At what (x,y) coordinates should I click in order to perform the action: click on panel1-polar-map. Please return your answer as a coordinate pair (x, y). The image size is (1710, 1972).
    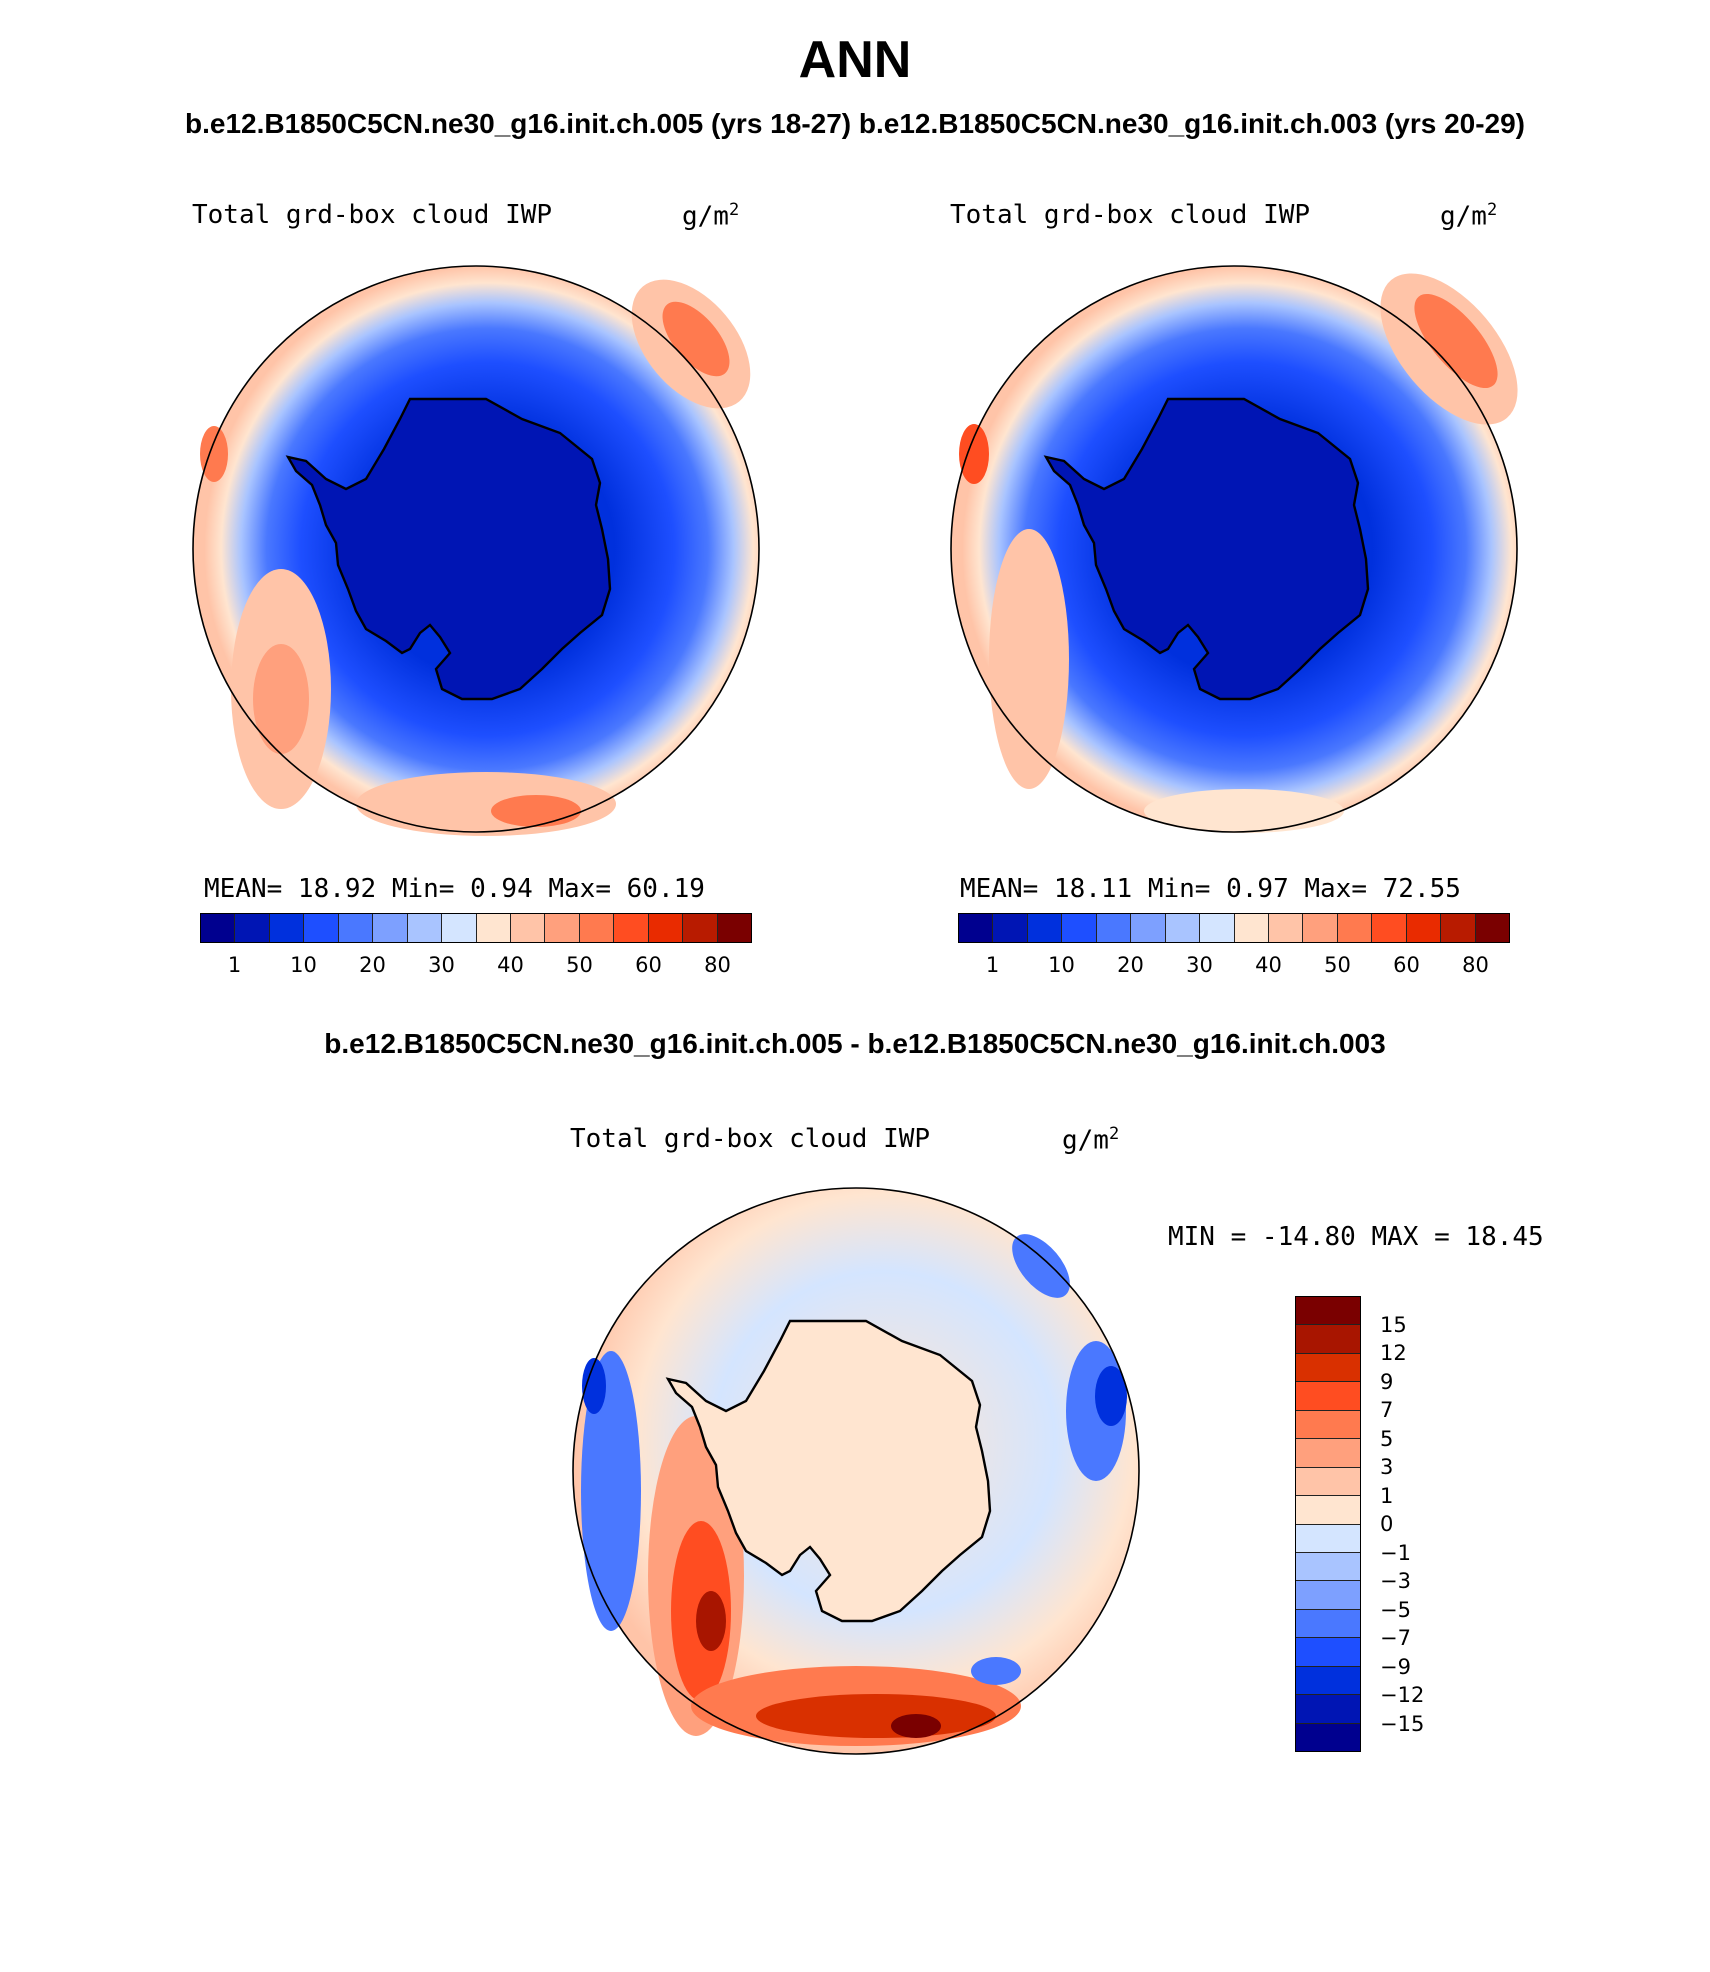
    Looking at the image, I should click on (476, 550).